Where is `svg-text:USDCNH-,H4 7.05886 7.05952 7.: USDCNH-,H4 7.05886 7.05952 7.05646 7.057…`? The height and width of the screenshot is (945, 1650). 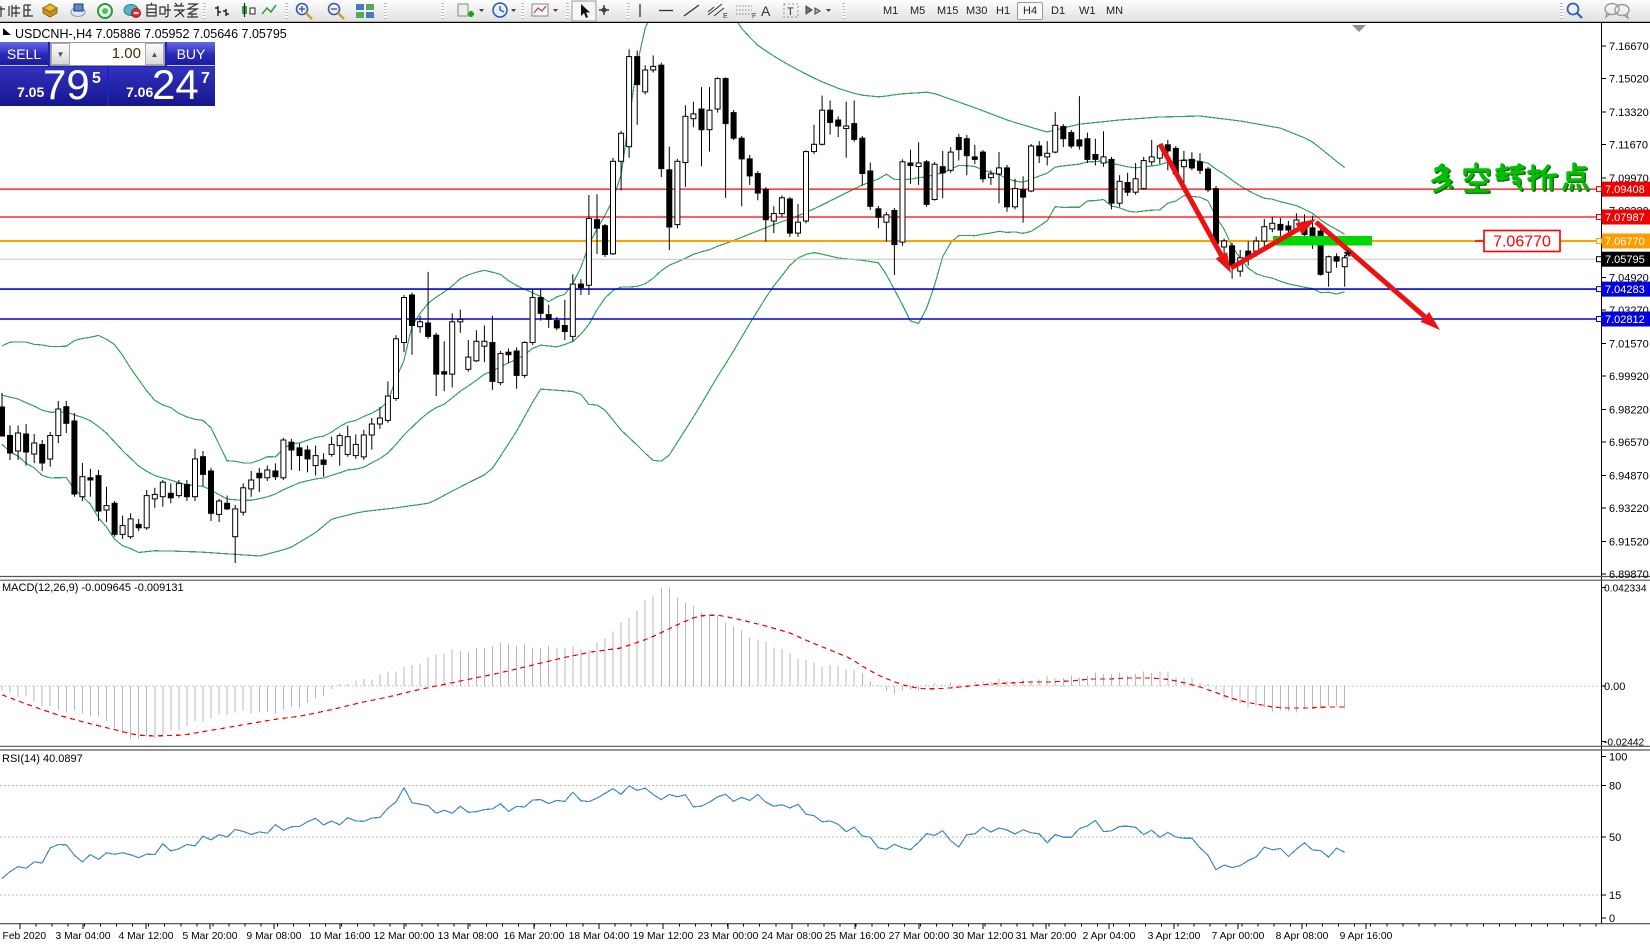
svg-text:USDCNH-,H4 7.05886 7.05952 7.: USDCNH-,H4 7.05886 7.05952 7.05646 7.057… is located at coordinates (151, 34).